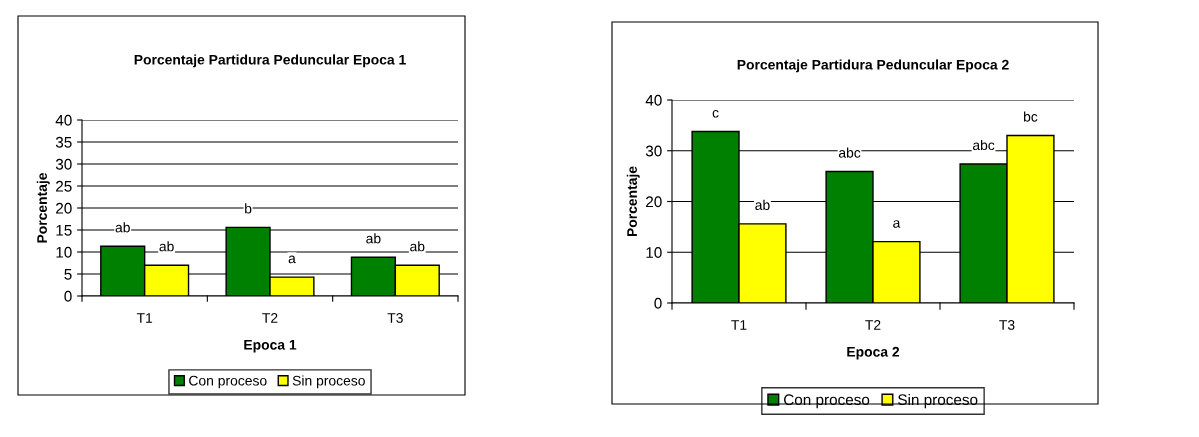 This screenshot has height=437, width=1199. Describe the element at coordinates (248, 208) in the screenshot. I see `annotation: b` at that location.